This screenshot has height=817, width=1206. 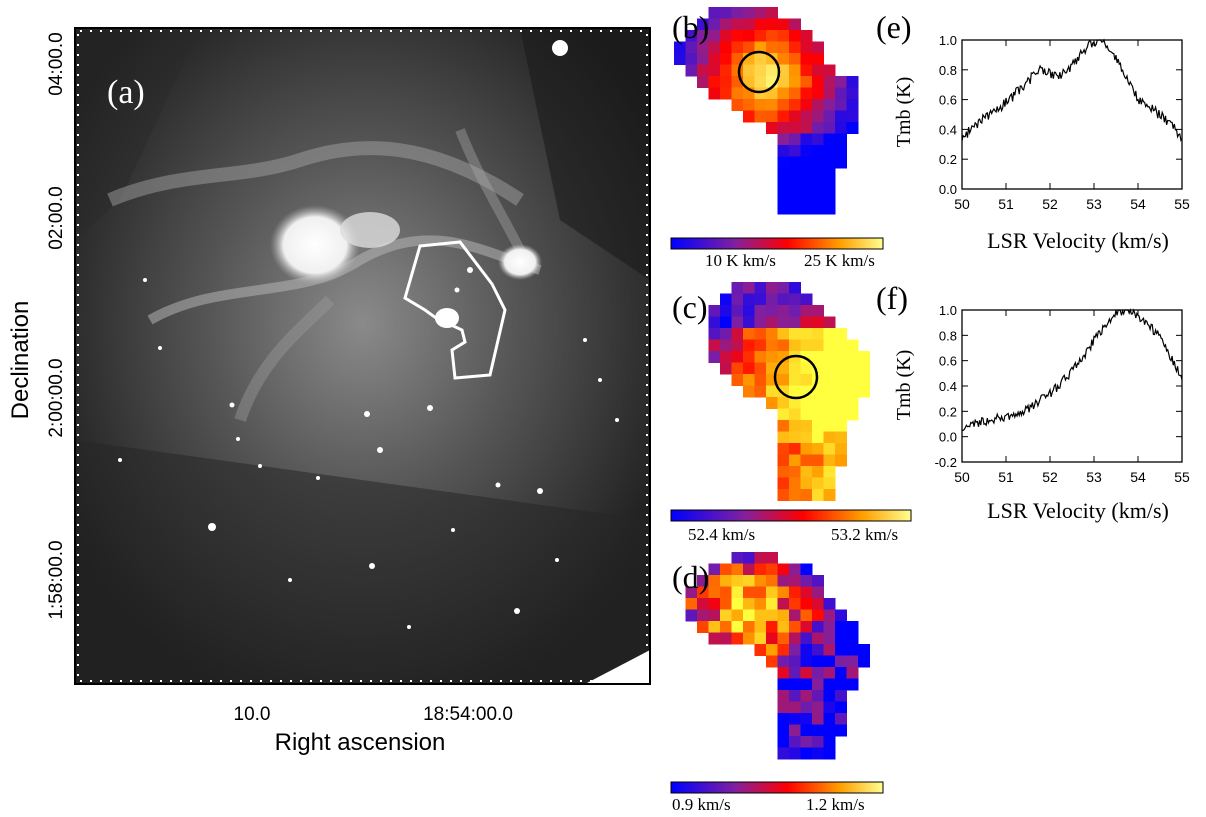 What do you see at coordinates (777, 656) in the screenshot?
I see `map-d` at bounding box center [777, 656].